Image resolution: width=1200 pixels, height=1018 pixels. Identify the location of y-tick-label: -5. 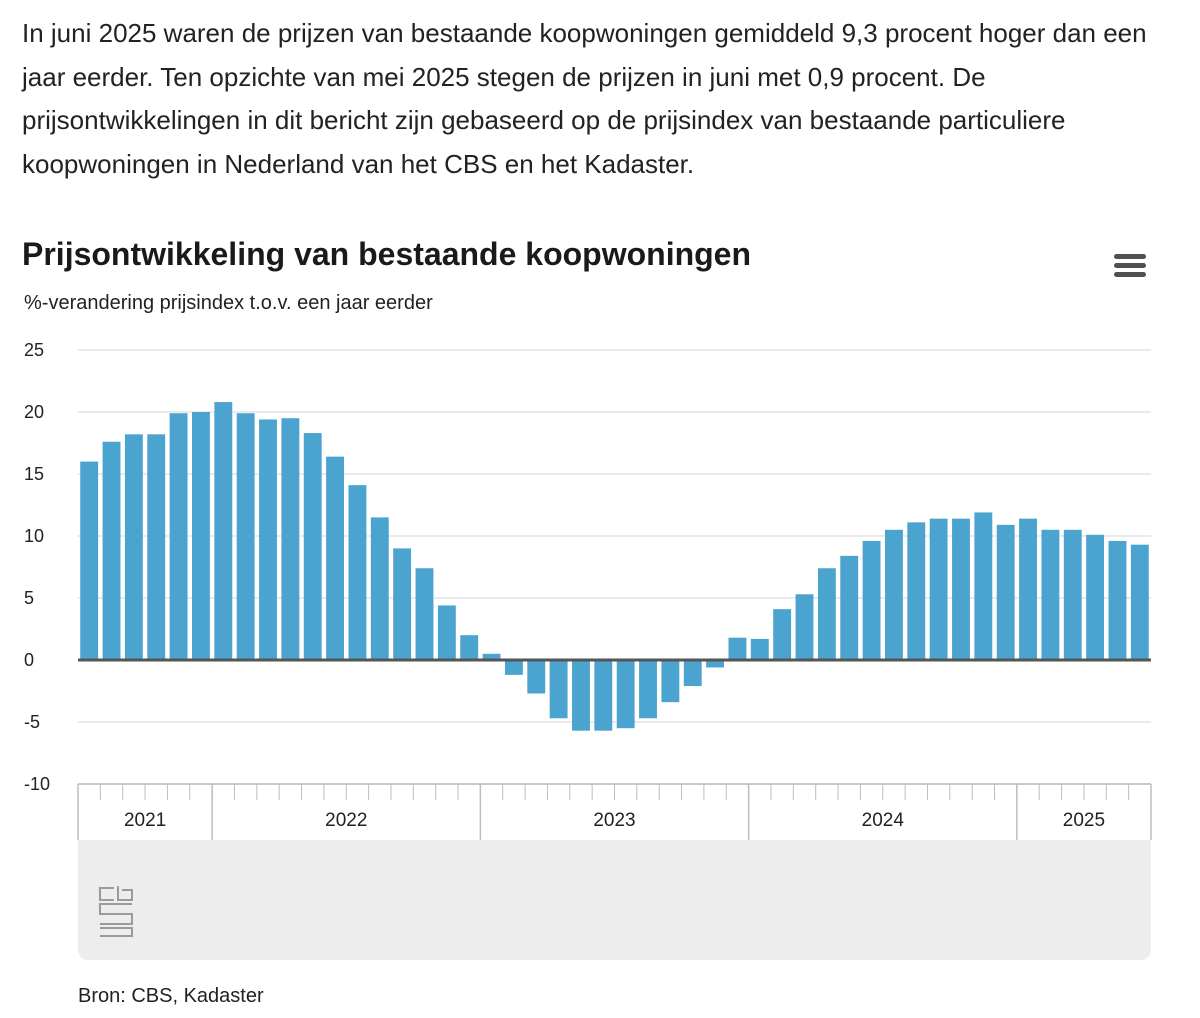
(32, 722).